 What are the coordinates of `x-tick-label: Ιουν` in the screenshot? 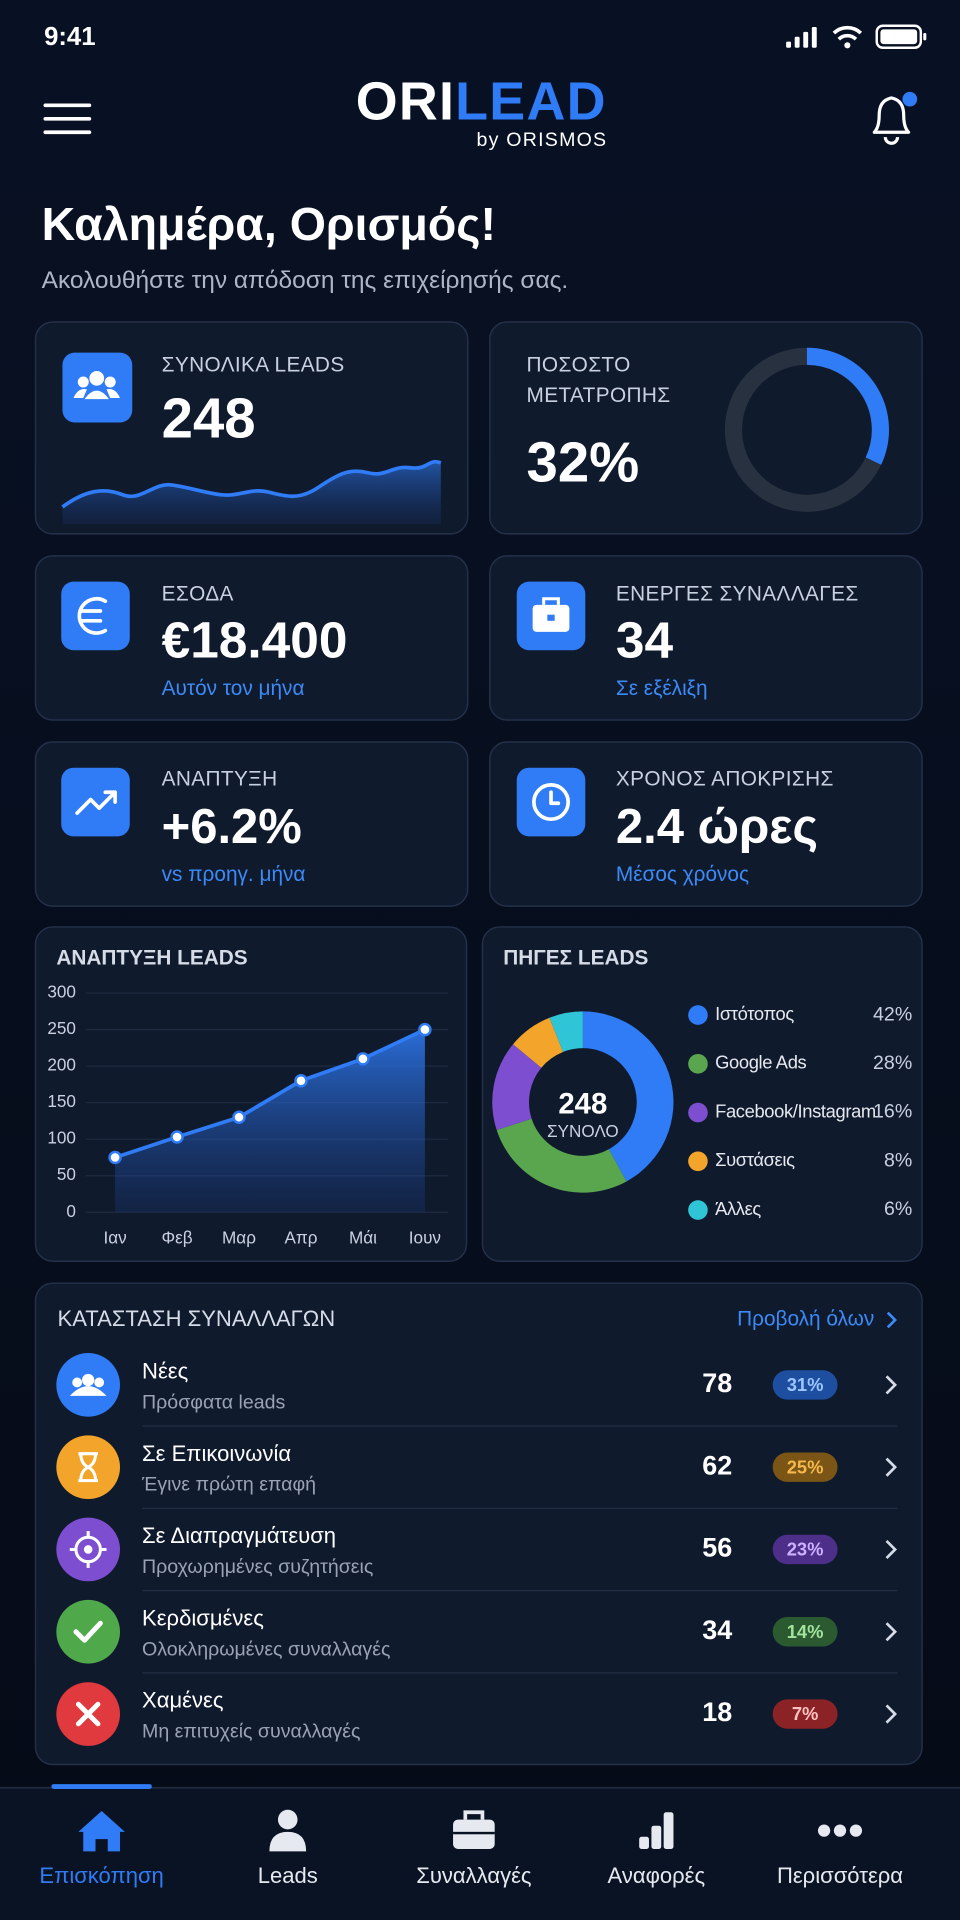 It's located at (425, 1238).